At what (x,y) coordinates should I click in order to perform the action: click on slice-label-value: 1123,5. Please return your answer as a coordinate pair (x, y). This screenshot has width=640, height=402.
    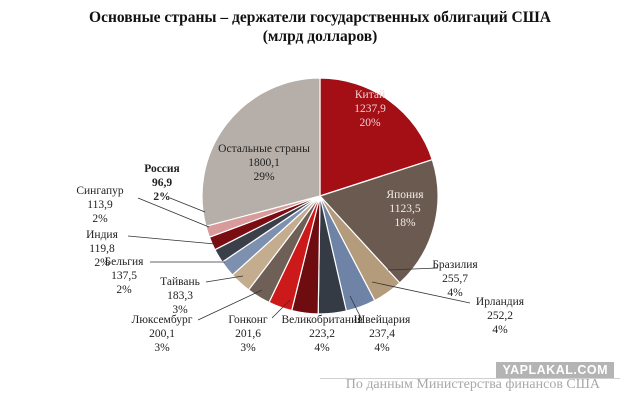
    Looking at the image, I should click on (404, 209).